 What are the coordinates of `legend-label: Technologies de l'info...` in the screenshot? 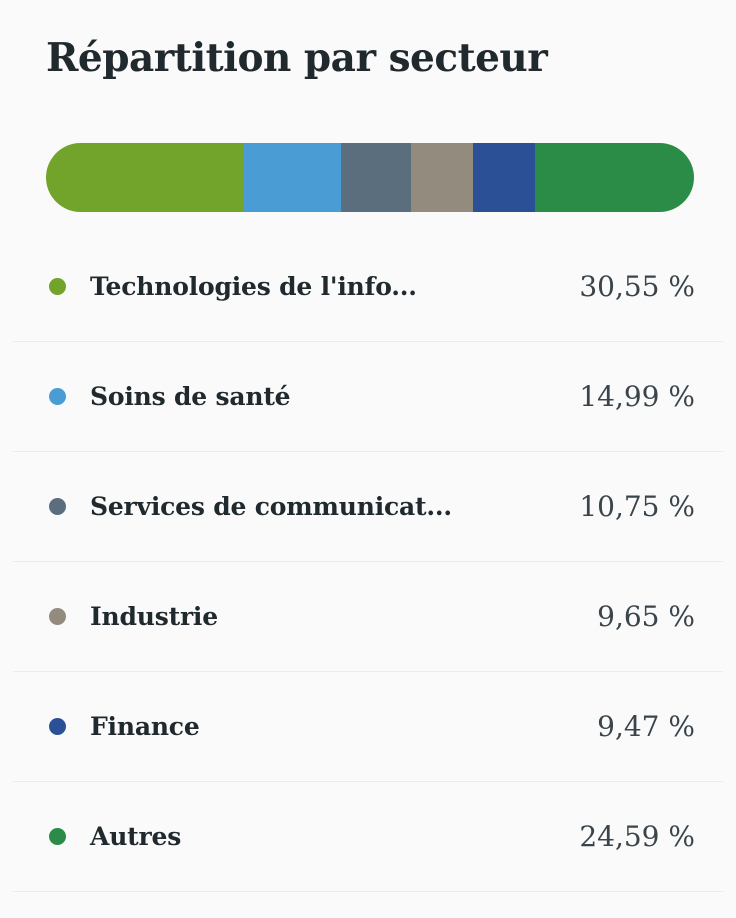 It's located at (253, 286).